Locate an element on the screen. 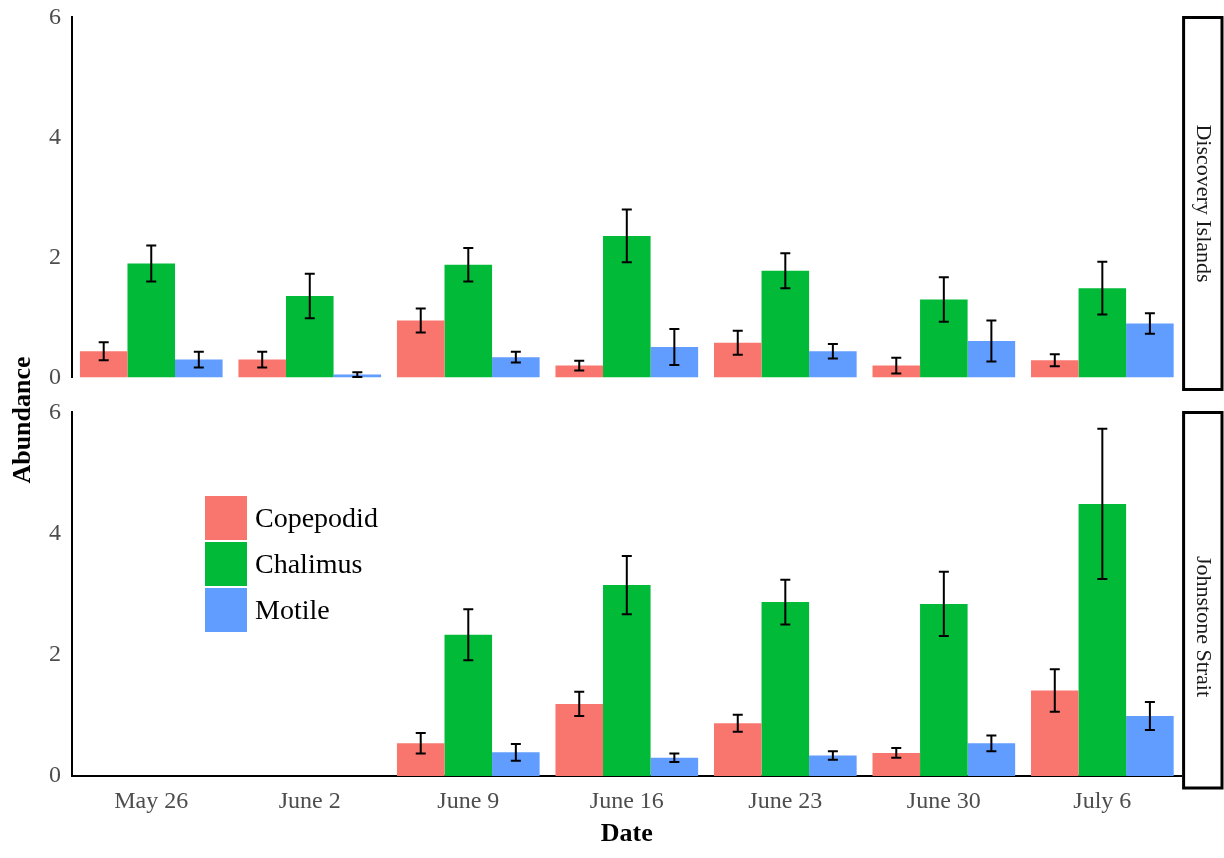  x-tick-label: June 16 is located at coordinates (626, 799).